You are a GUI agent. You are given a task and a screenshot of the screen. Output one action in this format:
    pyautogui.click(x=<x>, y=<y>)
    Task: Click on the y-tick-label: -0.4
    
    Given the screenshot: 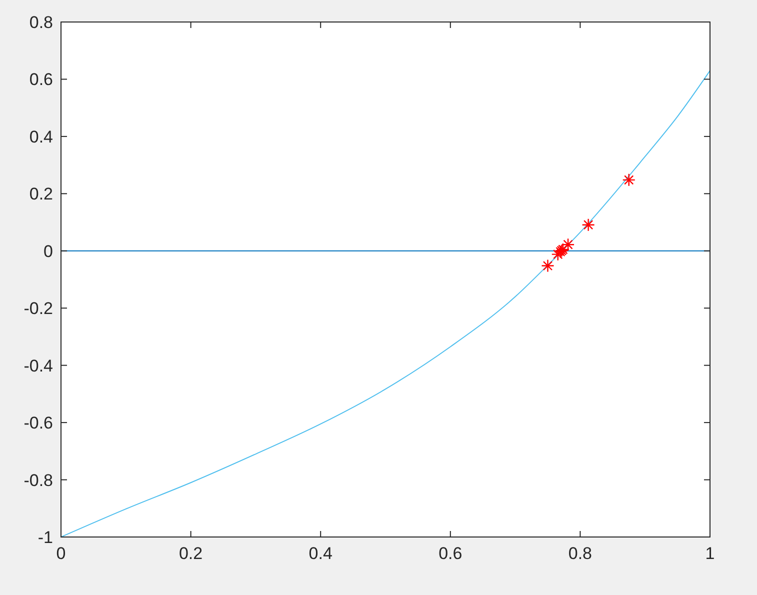 What is the action you would take?
    pyautogui.click(x=38, y=366)
    